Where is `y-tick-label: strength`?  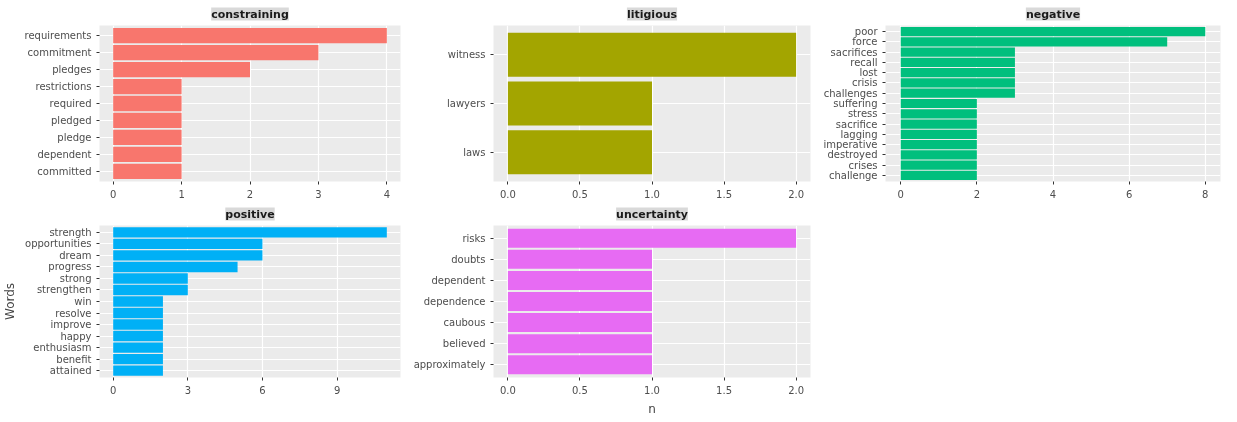 y-tick-label: strength is located at coordinates (70, 232).